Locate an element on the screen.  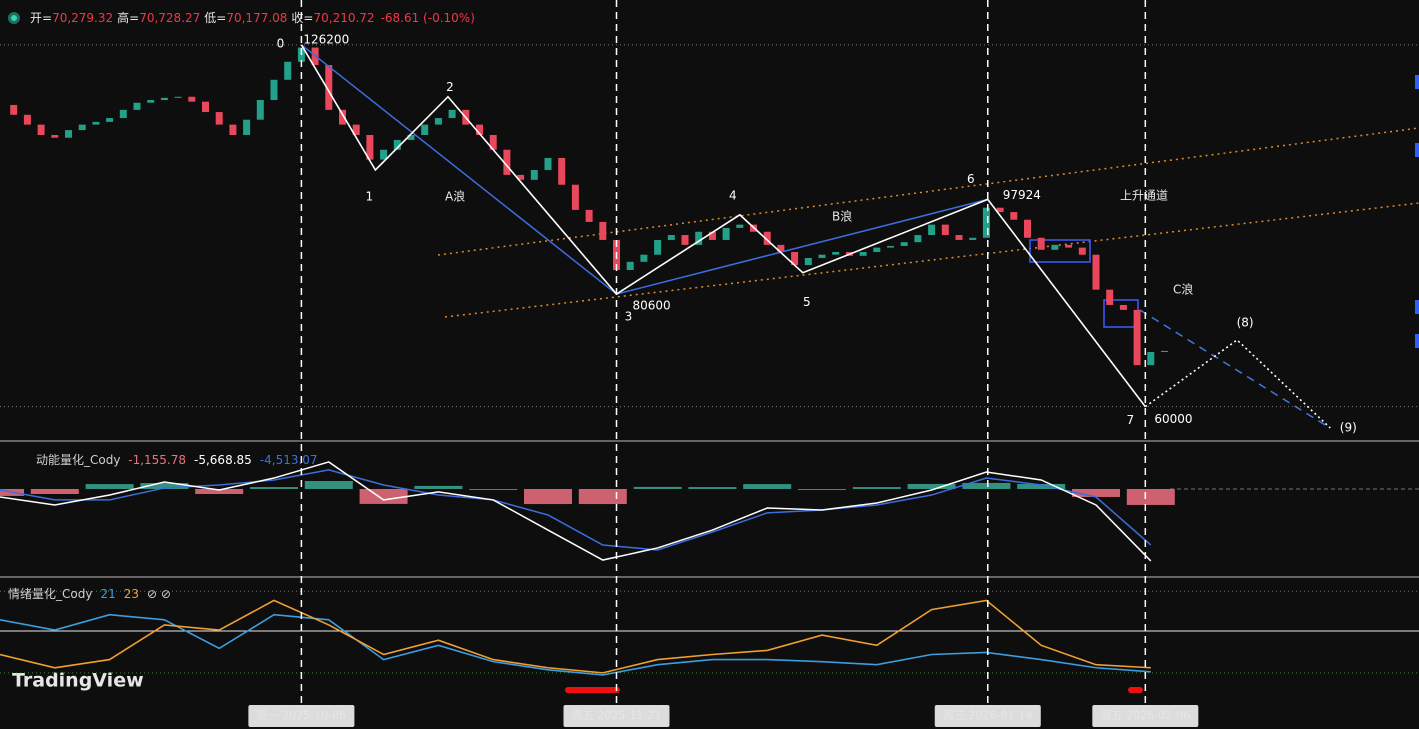
indicator-title: 情绪量化_Cody is located at coordinates (50, 594).